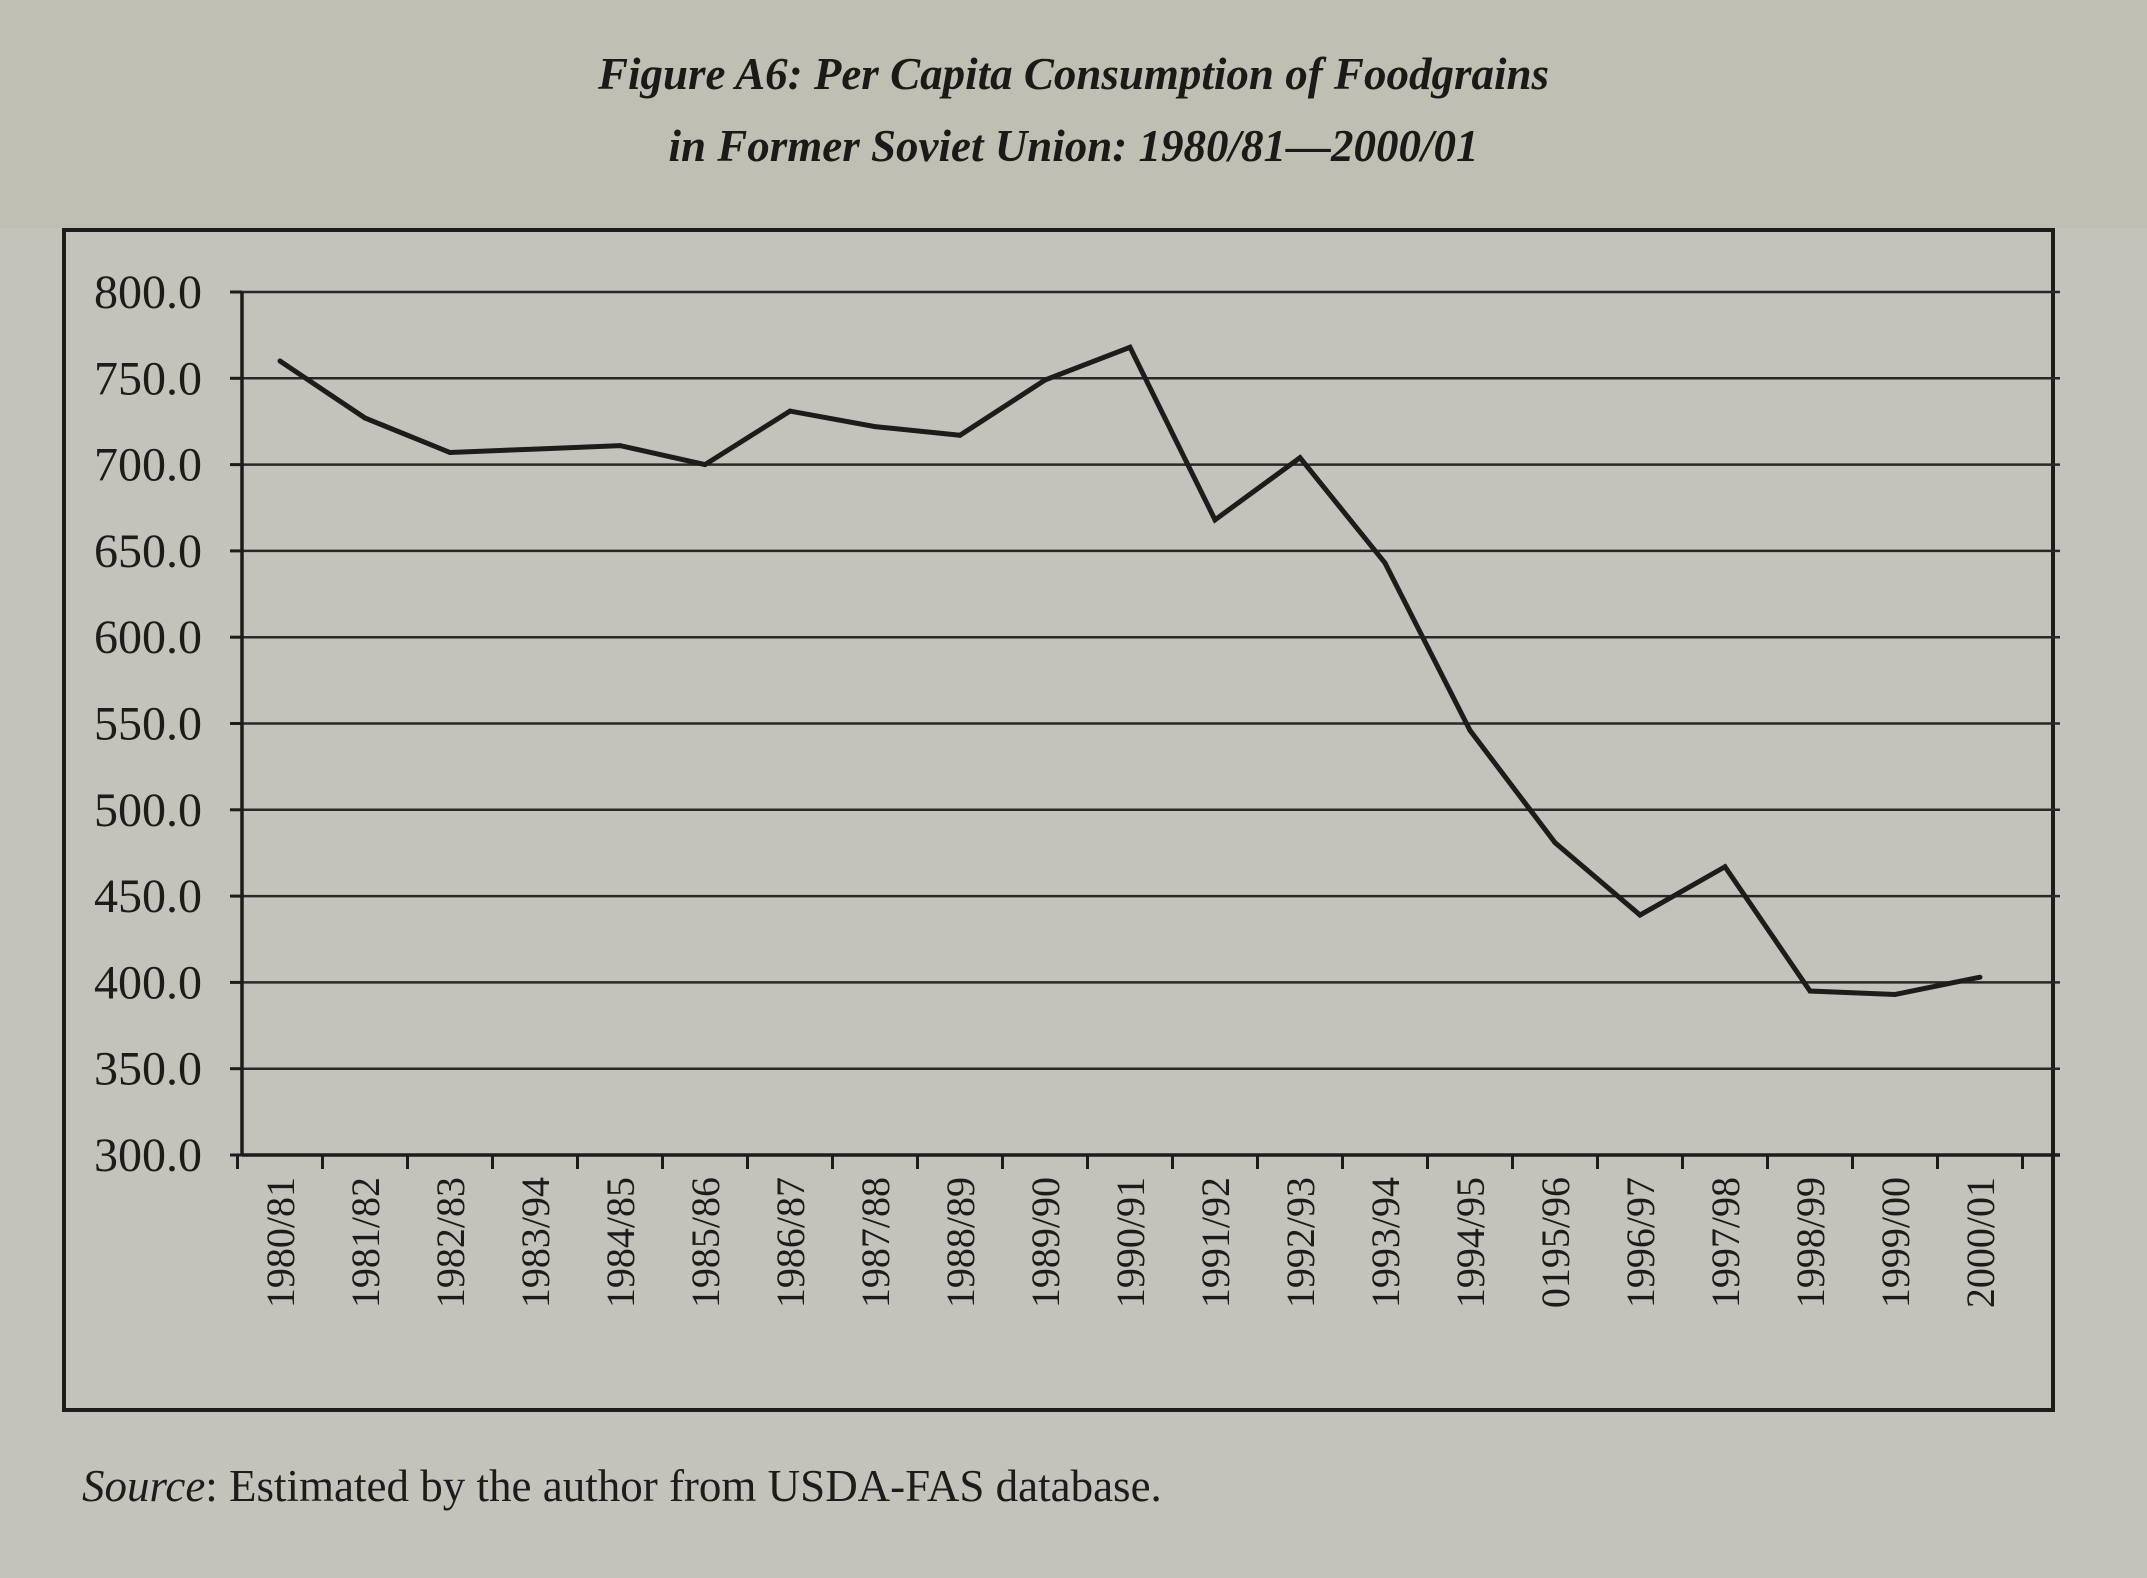  I want to click on x-tick-label: 1984/85, so click(620, 1242).